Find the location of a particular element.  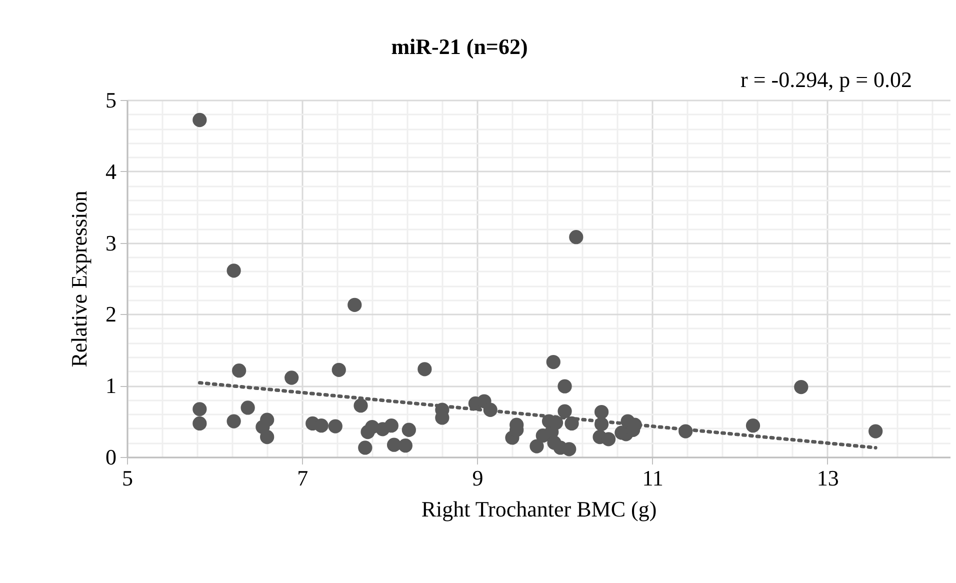

y-tick-label: 5 is located at coordinates (111, 100).